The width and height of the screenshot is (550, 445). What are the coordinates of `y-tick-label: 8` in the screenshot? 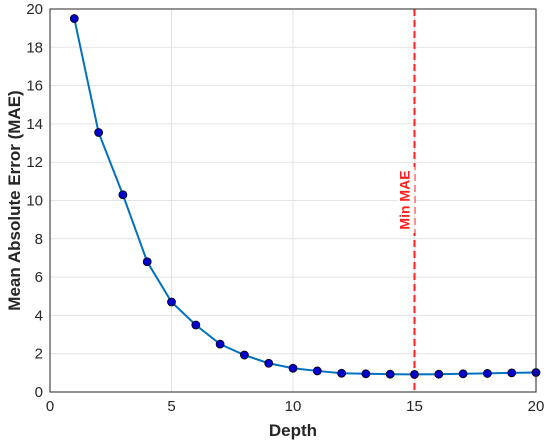 It's located at (39, 239).